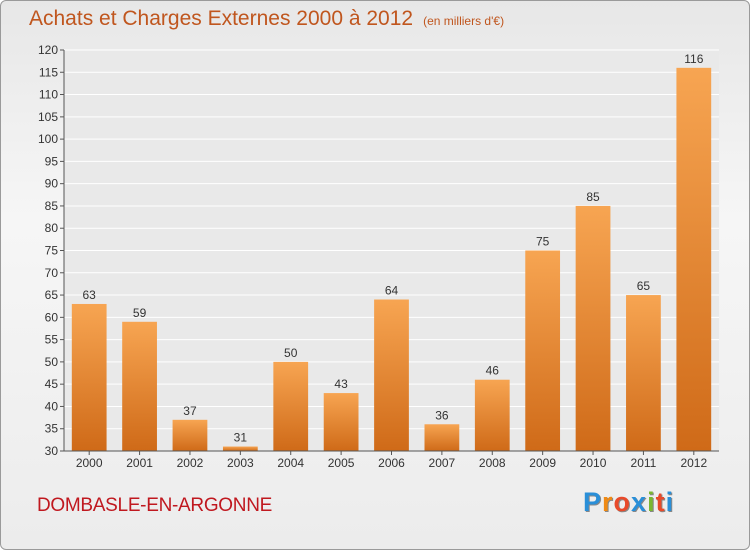 The height and width of the screenshot is (550, 750). I want to click on unit-label: (en milliers d'€), so click(464, 21).